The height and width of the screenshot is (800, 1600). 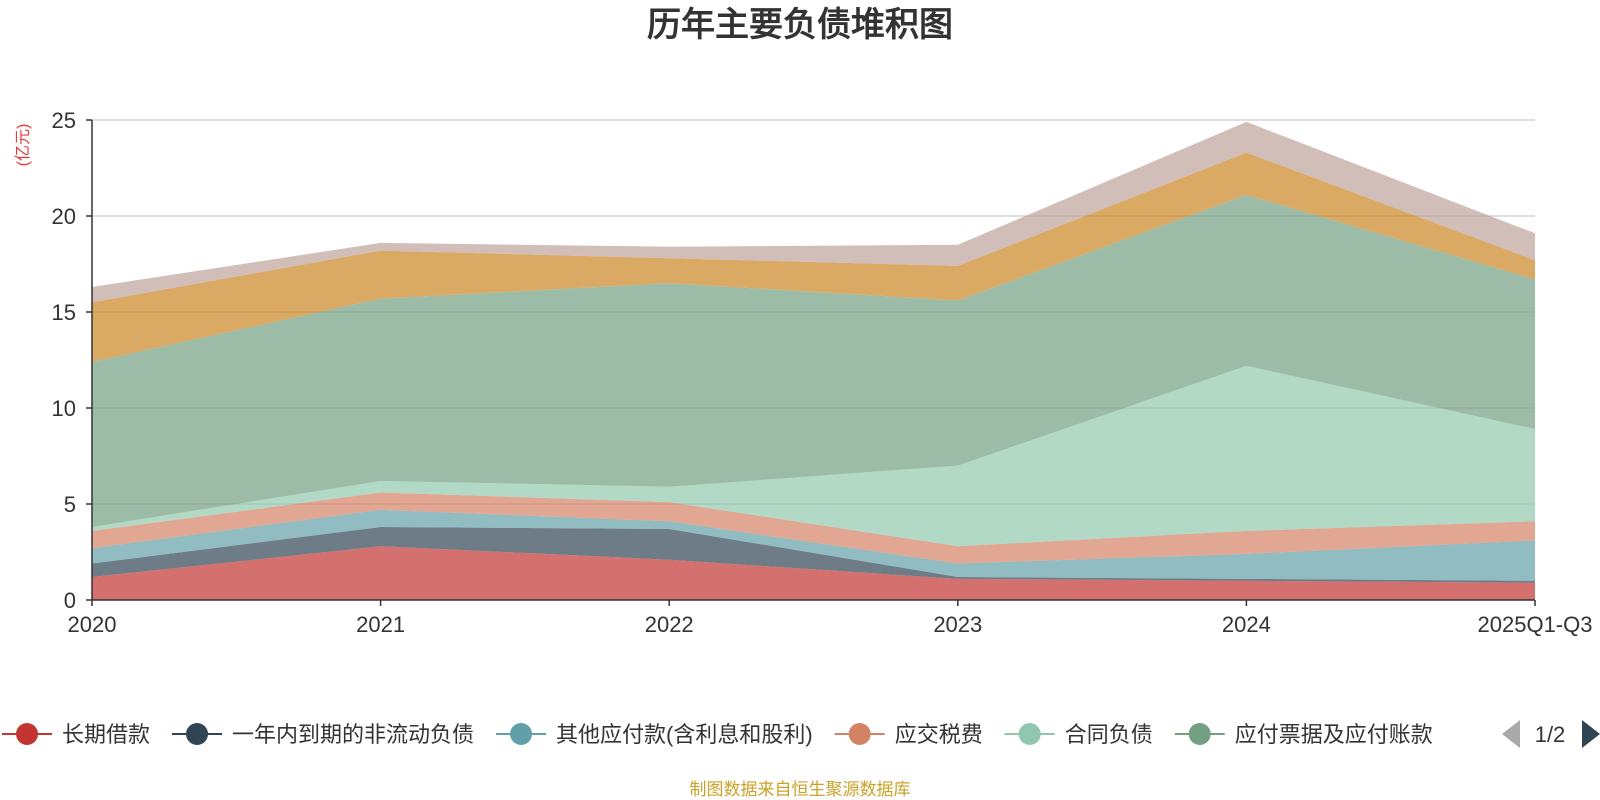 What do you see at coordinates (353, 734) in the screenshot?
I see `legend-label: 一年内到期的非流动负债` at bounding box center [353, 734].